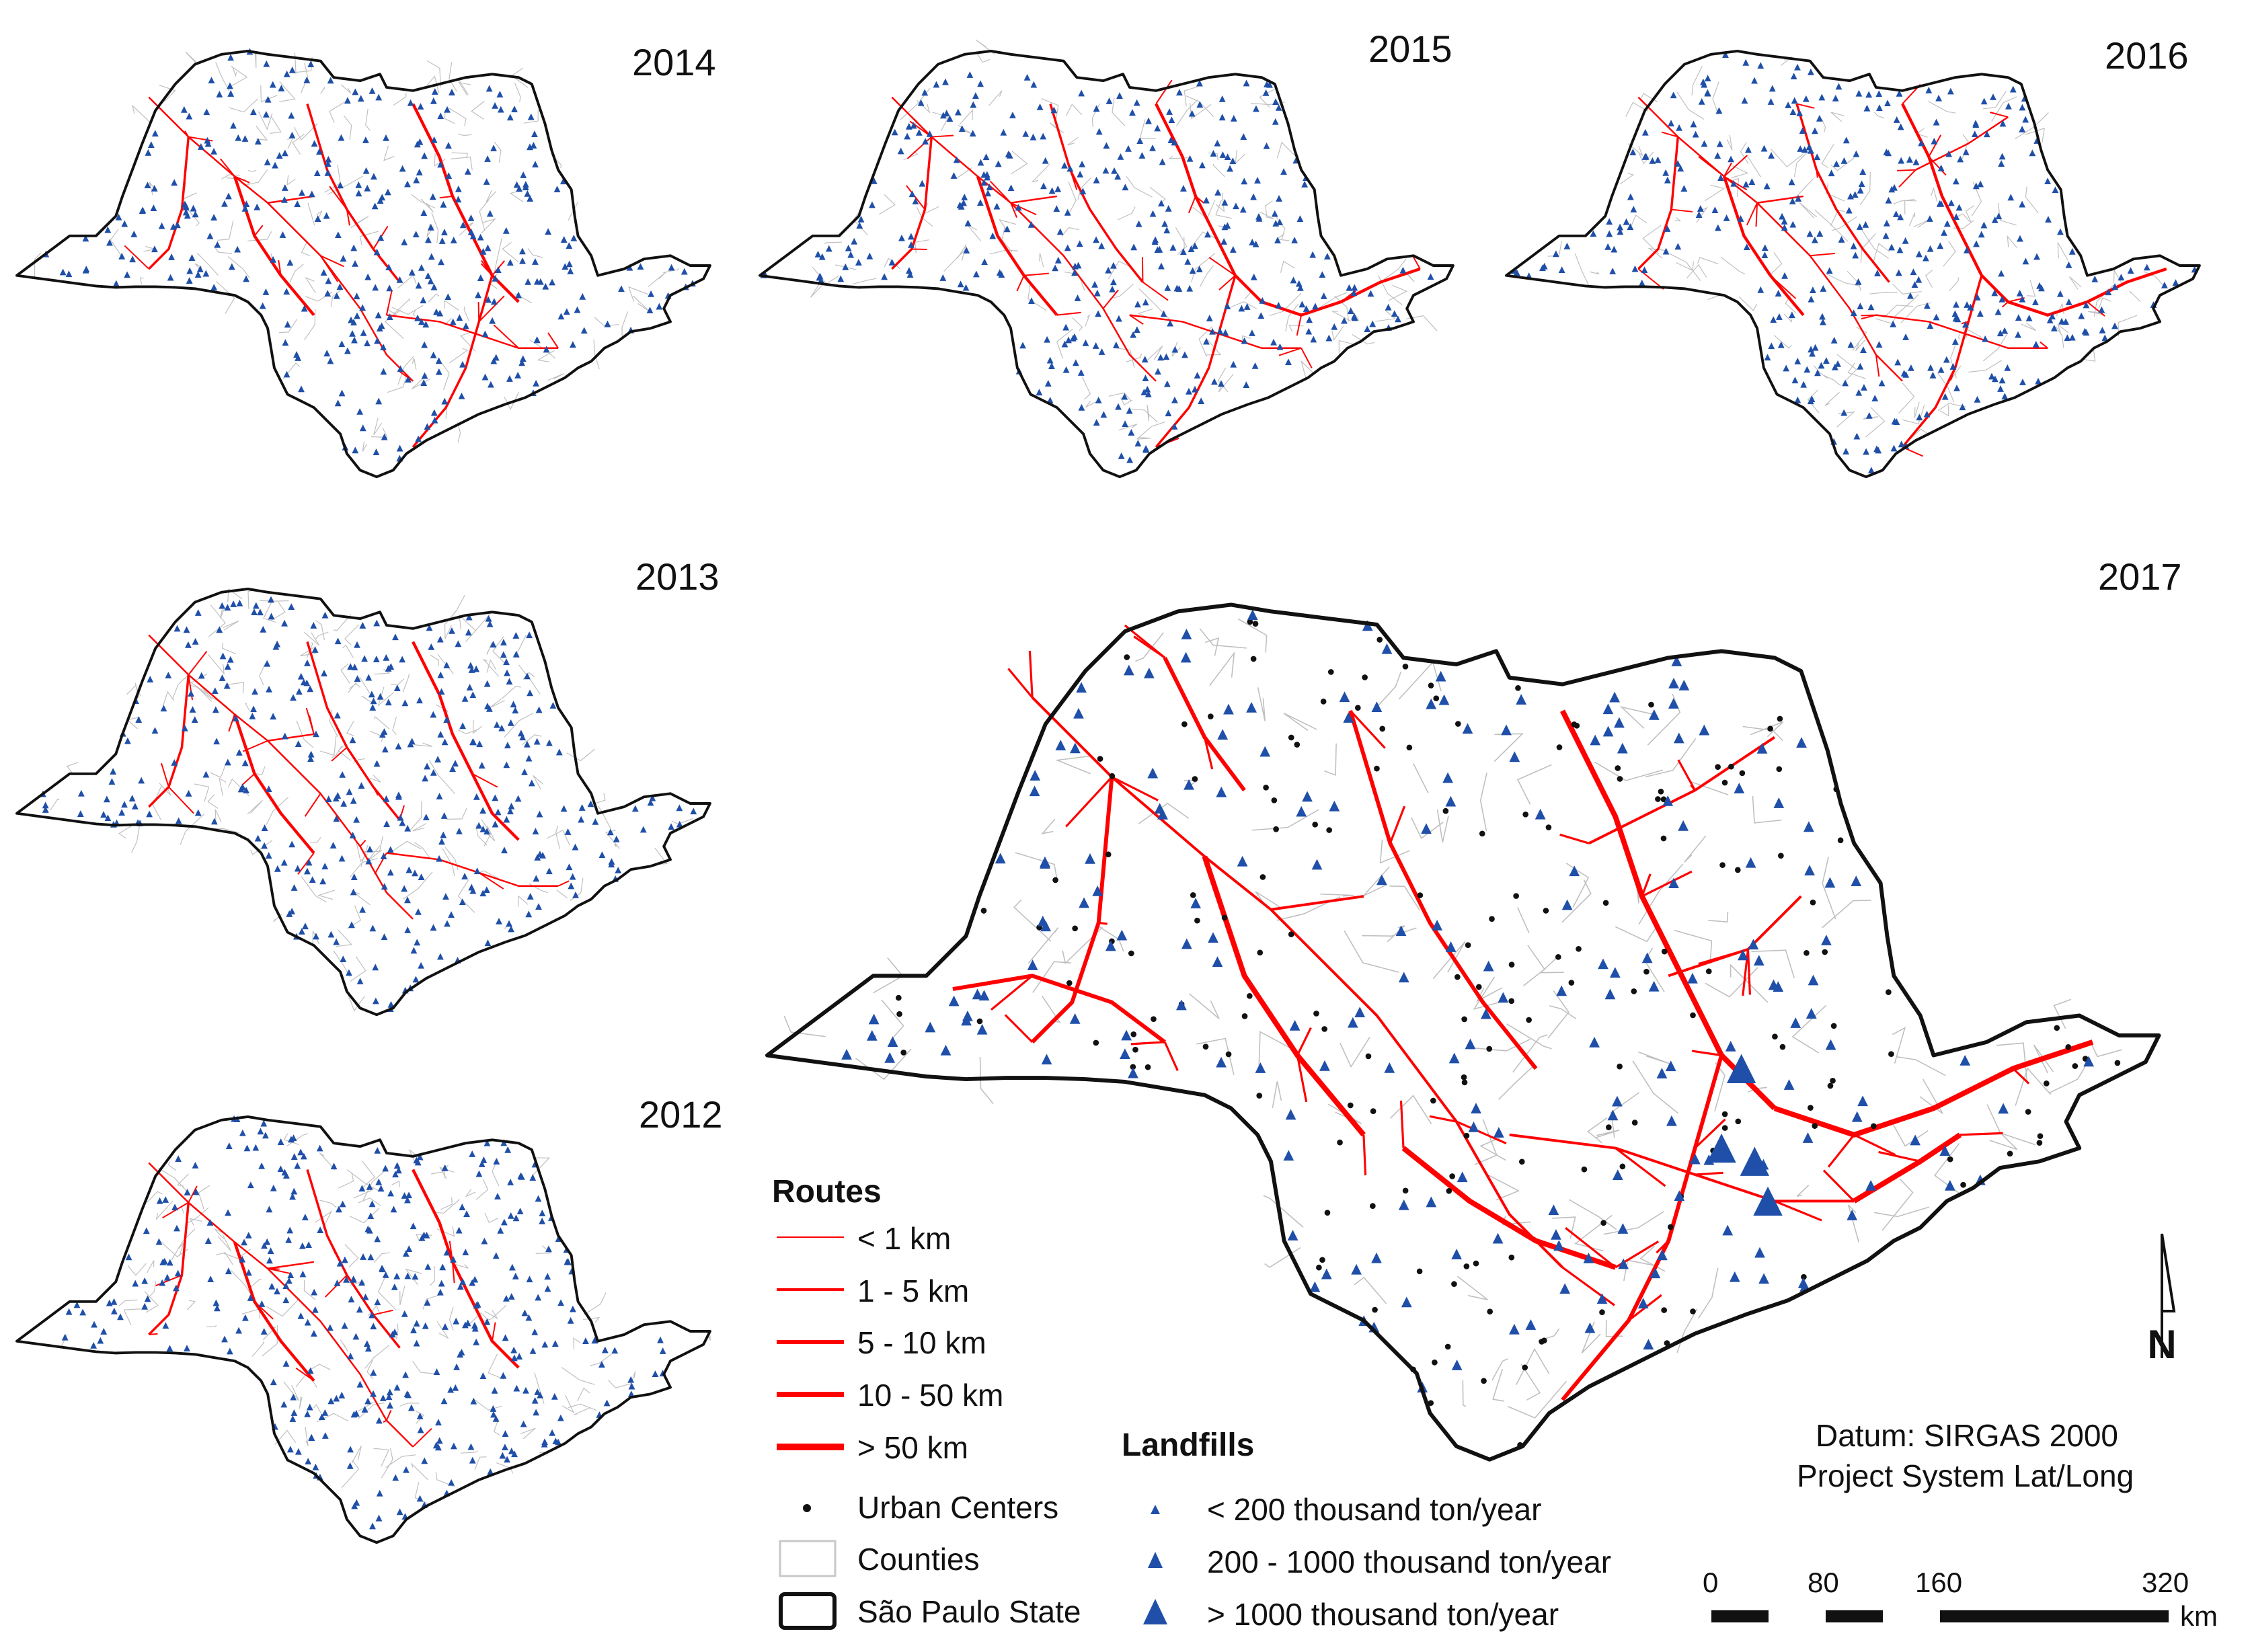  I want to click on legend-counties-label: Counties, so click(918, 1559).